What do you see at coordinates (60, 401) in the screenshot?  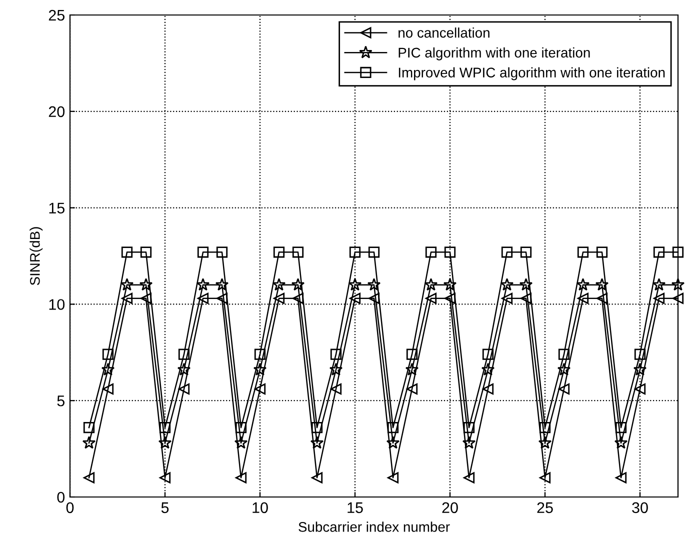 I see `y-tick-label: 5` at bounding box center [60, 401].